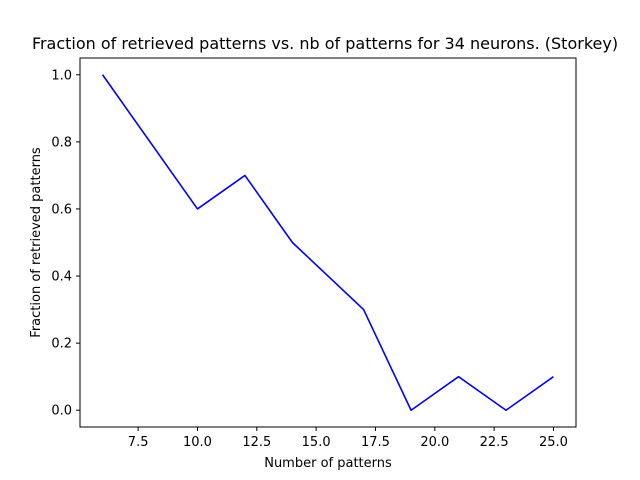 This screenshot has height=480, width=640. What do you see at coordinates (434, 442) in the screenshot?
I see `x-tick-label: 20.0` at bounding box center [434, 442].